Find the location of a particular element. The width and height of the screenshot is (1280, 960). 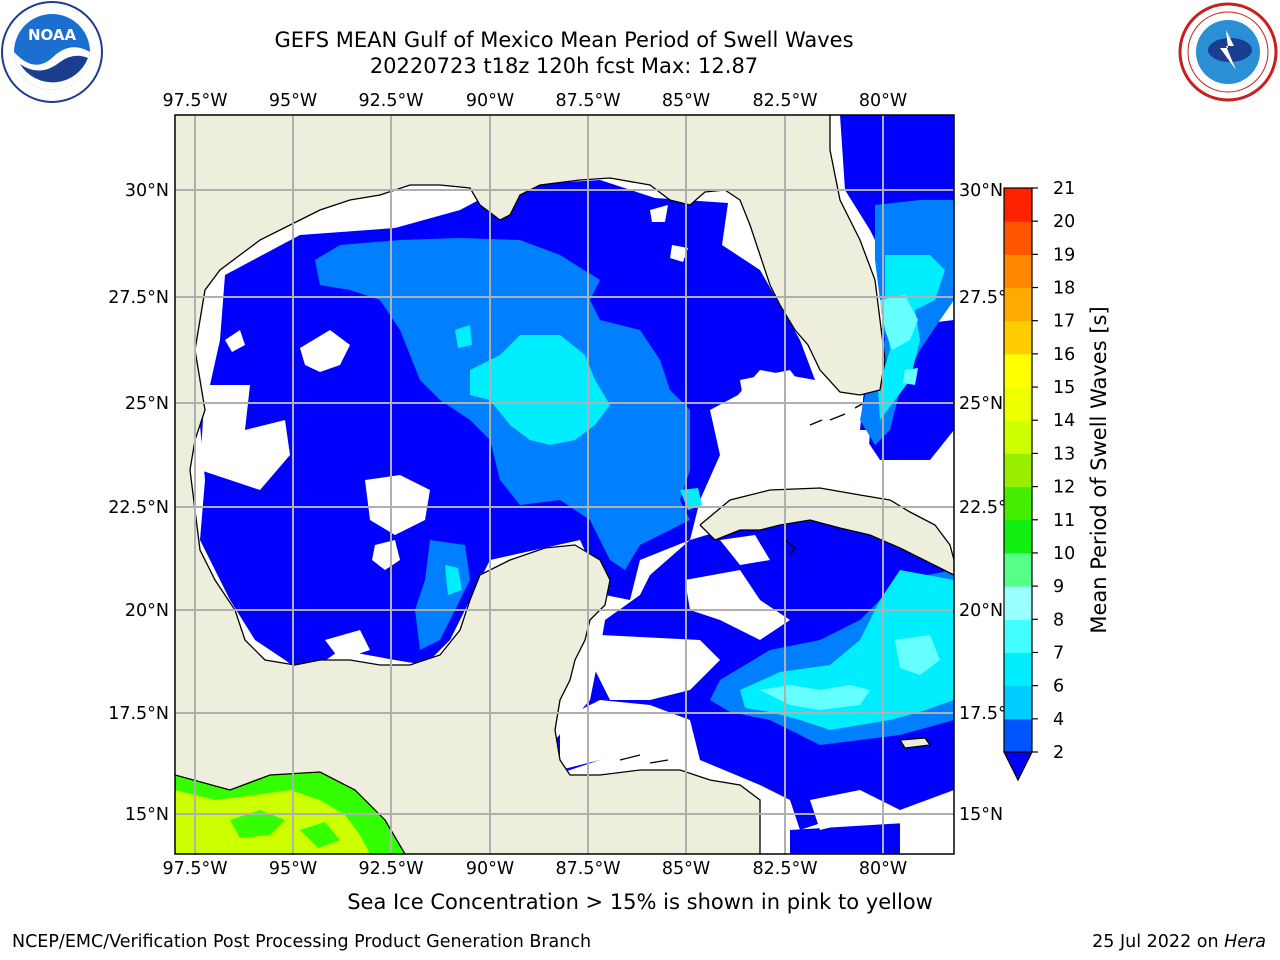

lon-label-bottom: 95°W is located at coordinates (293, 869).